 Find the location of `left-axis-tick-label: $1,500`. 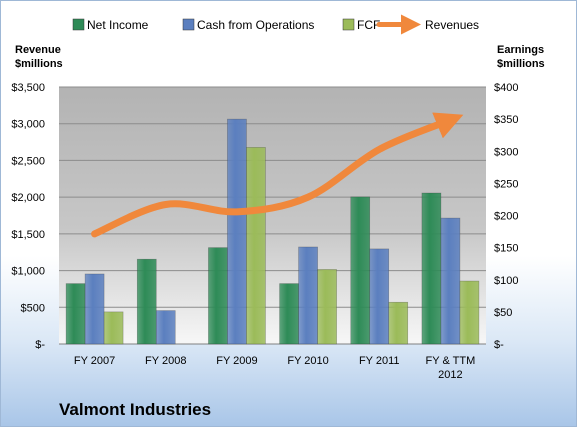

left-axis-tick-label: $1,500 is located at coordinates (28, 235).